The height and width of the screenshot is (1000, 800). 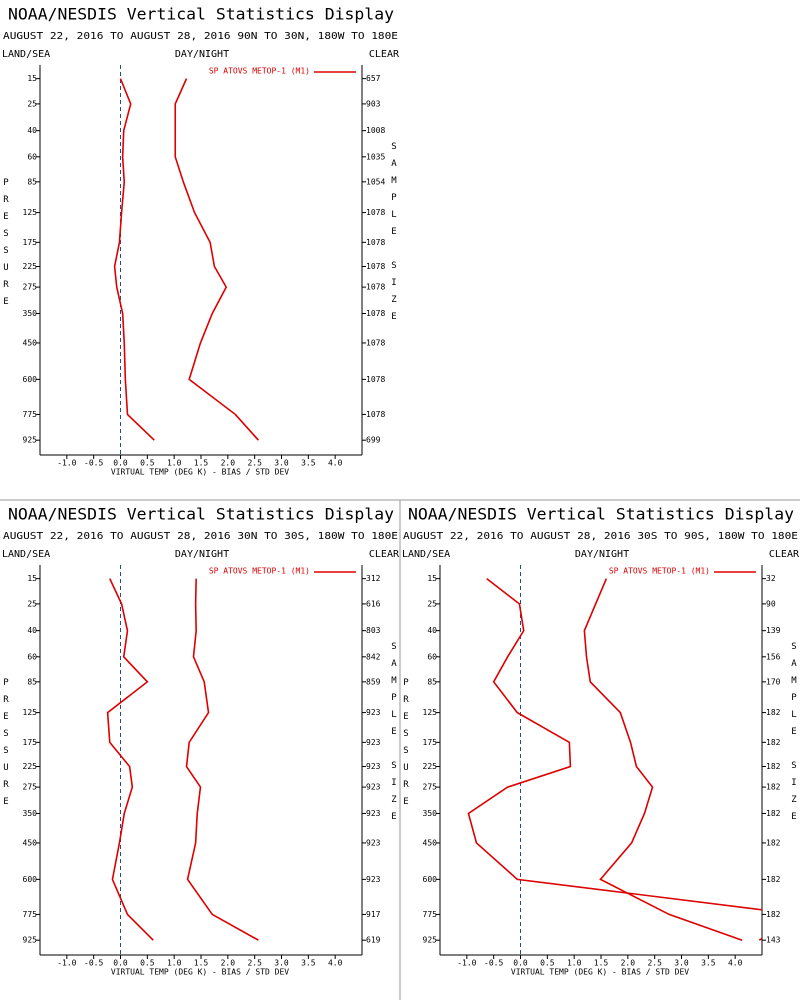 I want to click on sample-size: 143, so click(x=773, y=940).